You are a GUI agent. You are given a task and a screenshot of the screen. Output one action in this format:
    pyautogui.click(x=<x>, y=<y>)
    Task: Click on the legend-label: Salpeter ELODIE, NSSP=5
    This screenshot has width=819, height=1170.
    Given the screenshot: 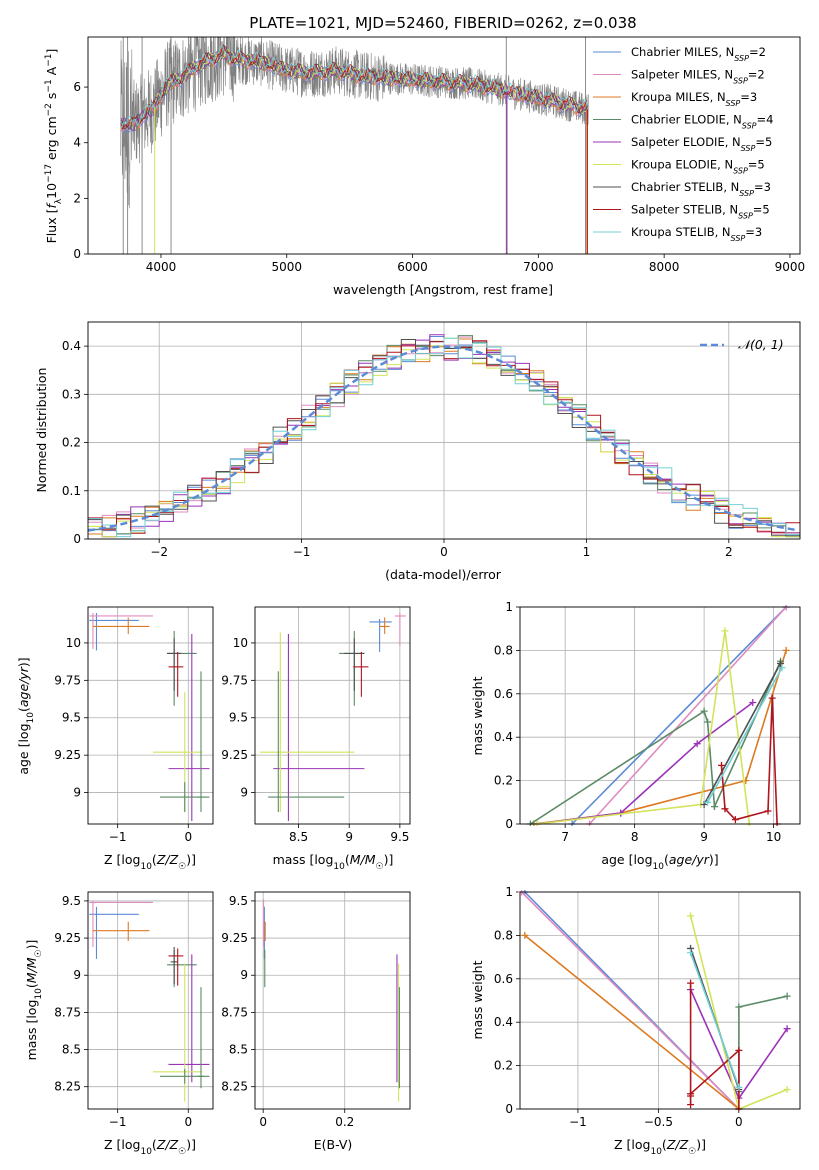 What is the action you would take?
    pyautogui.click(x=701, y=144)
    